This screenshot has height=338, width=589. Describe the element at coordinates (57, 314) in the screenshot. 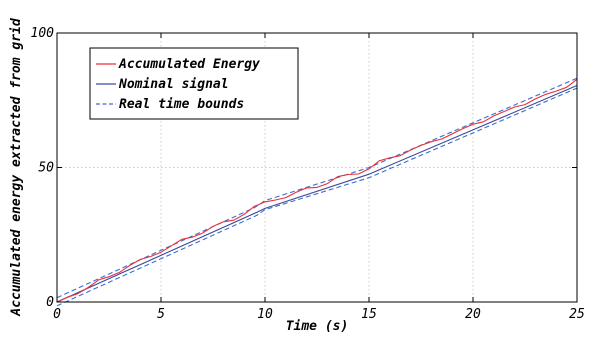

I see `x-tick-label: 0` at that location.